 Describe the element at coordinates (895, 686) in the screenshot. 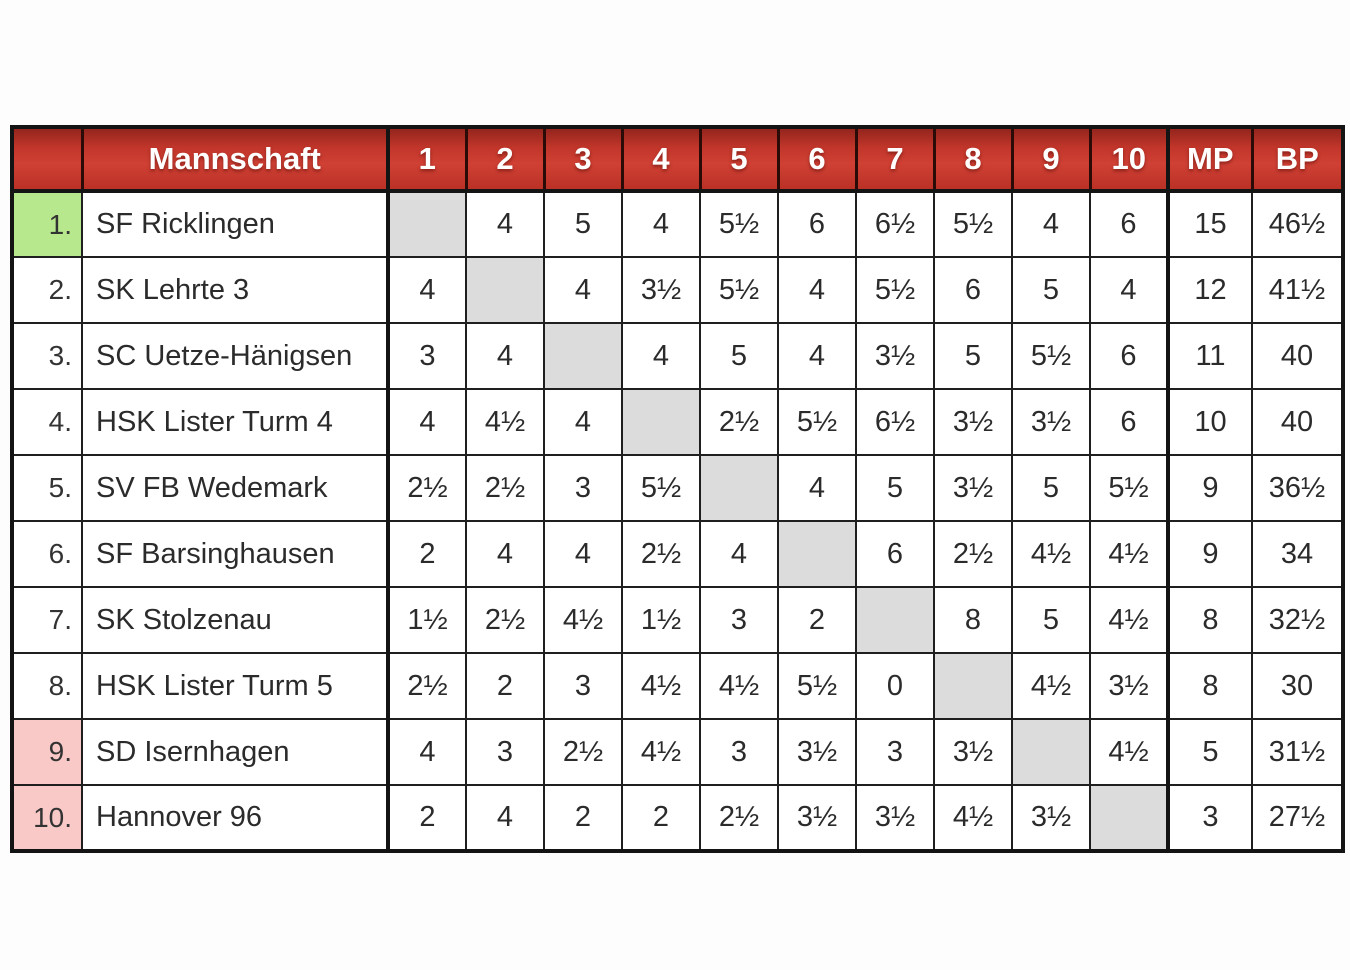

I see `score-cell: 0` at that location.